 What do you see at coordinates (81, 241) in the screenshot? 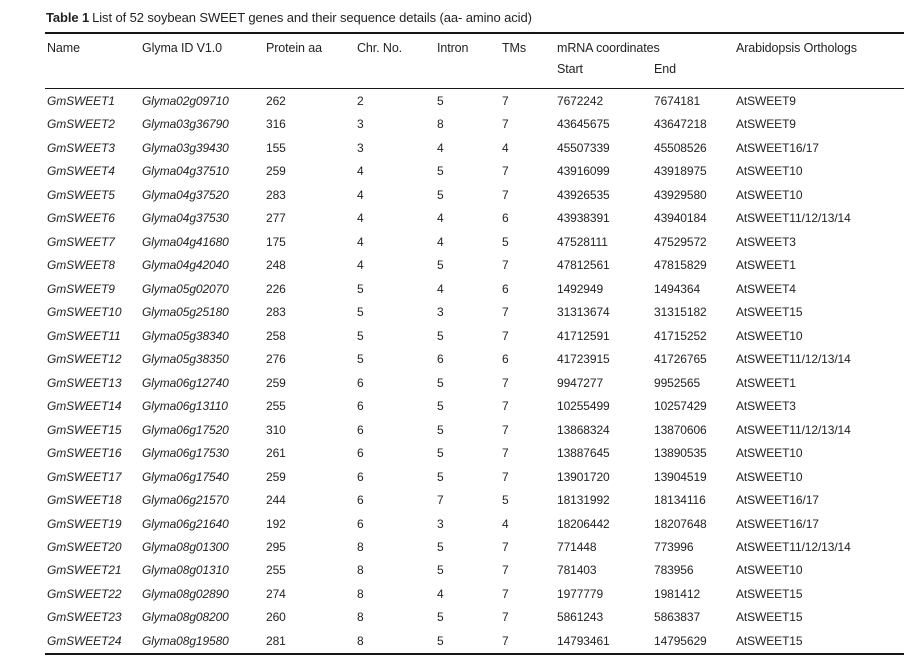
I see `table-cell-name: GmSWEET7` at bounding box center [81, 241].